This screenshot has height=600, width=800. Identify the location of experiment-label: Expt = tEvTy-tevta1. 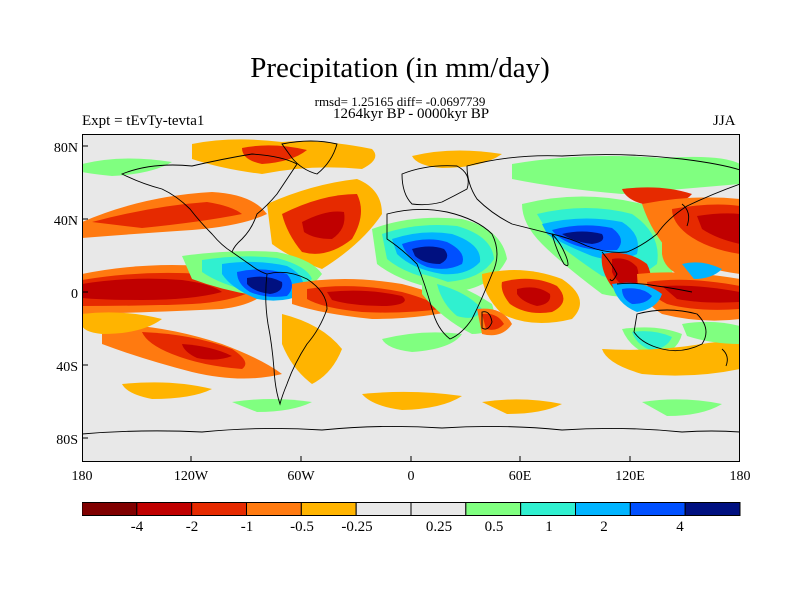
(143, 121).